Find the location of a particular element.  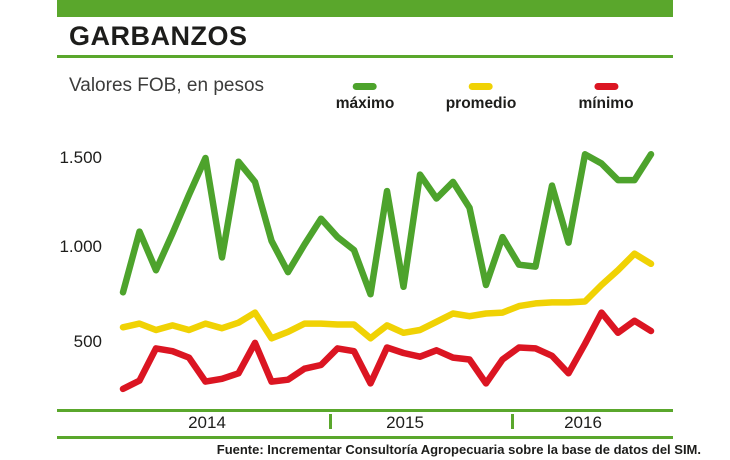

maximo-swatch-icon is located at coordinates (365, 86).